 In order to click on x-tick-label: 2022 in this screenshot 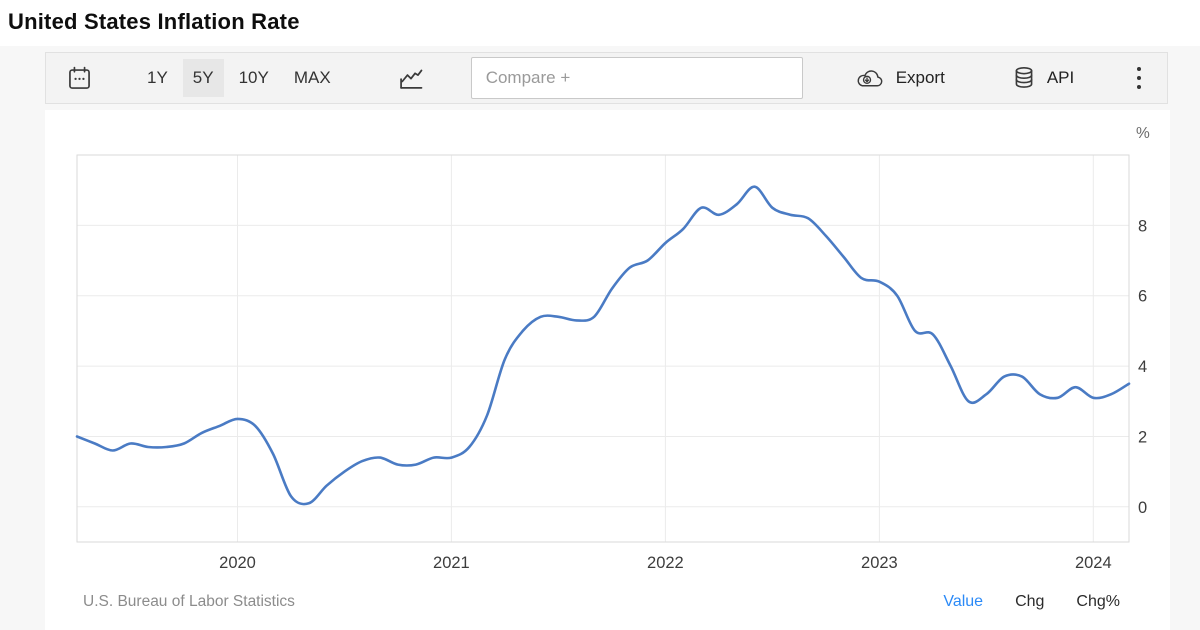, I will do `click(665, 563)`.